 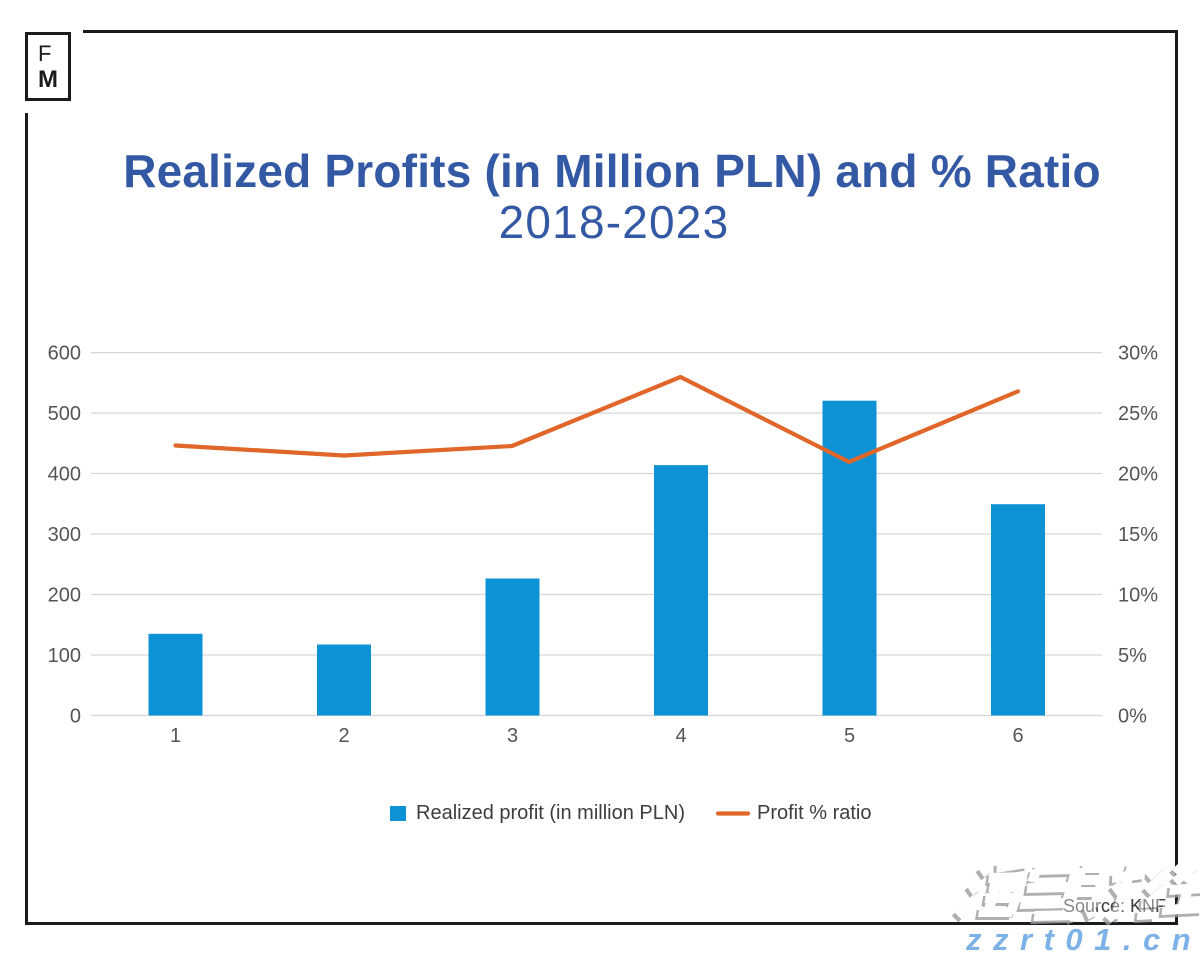 I want to click on svg-text: 15%, so click(x=1138, y=535).